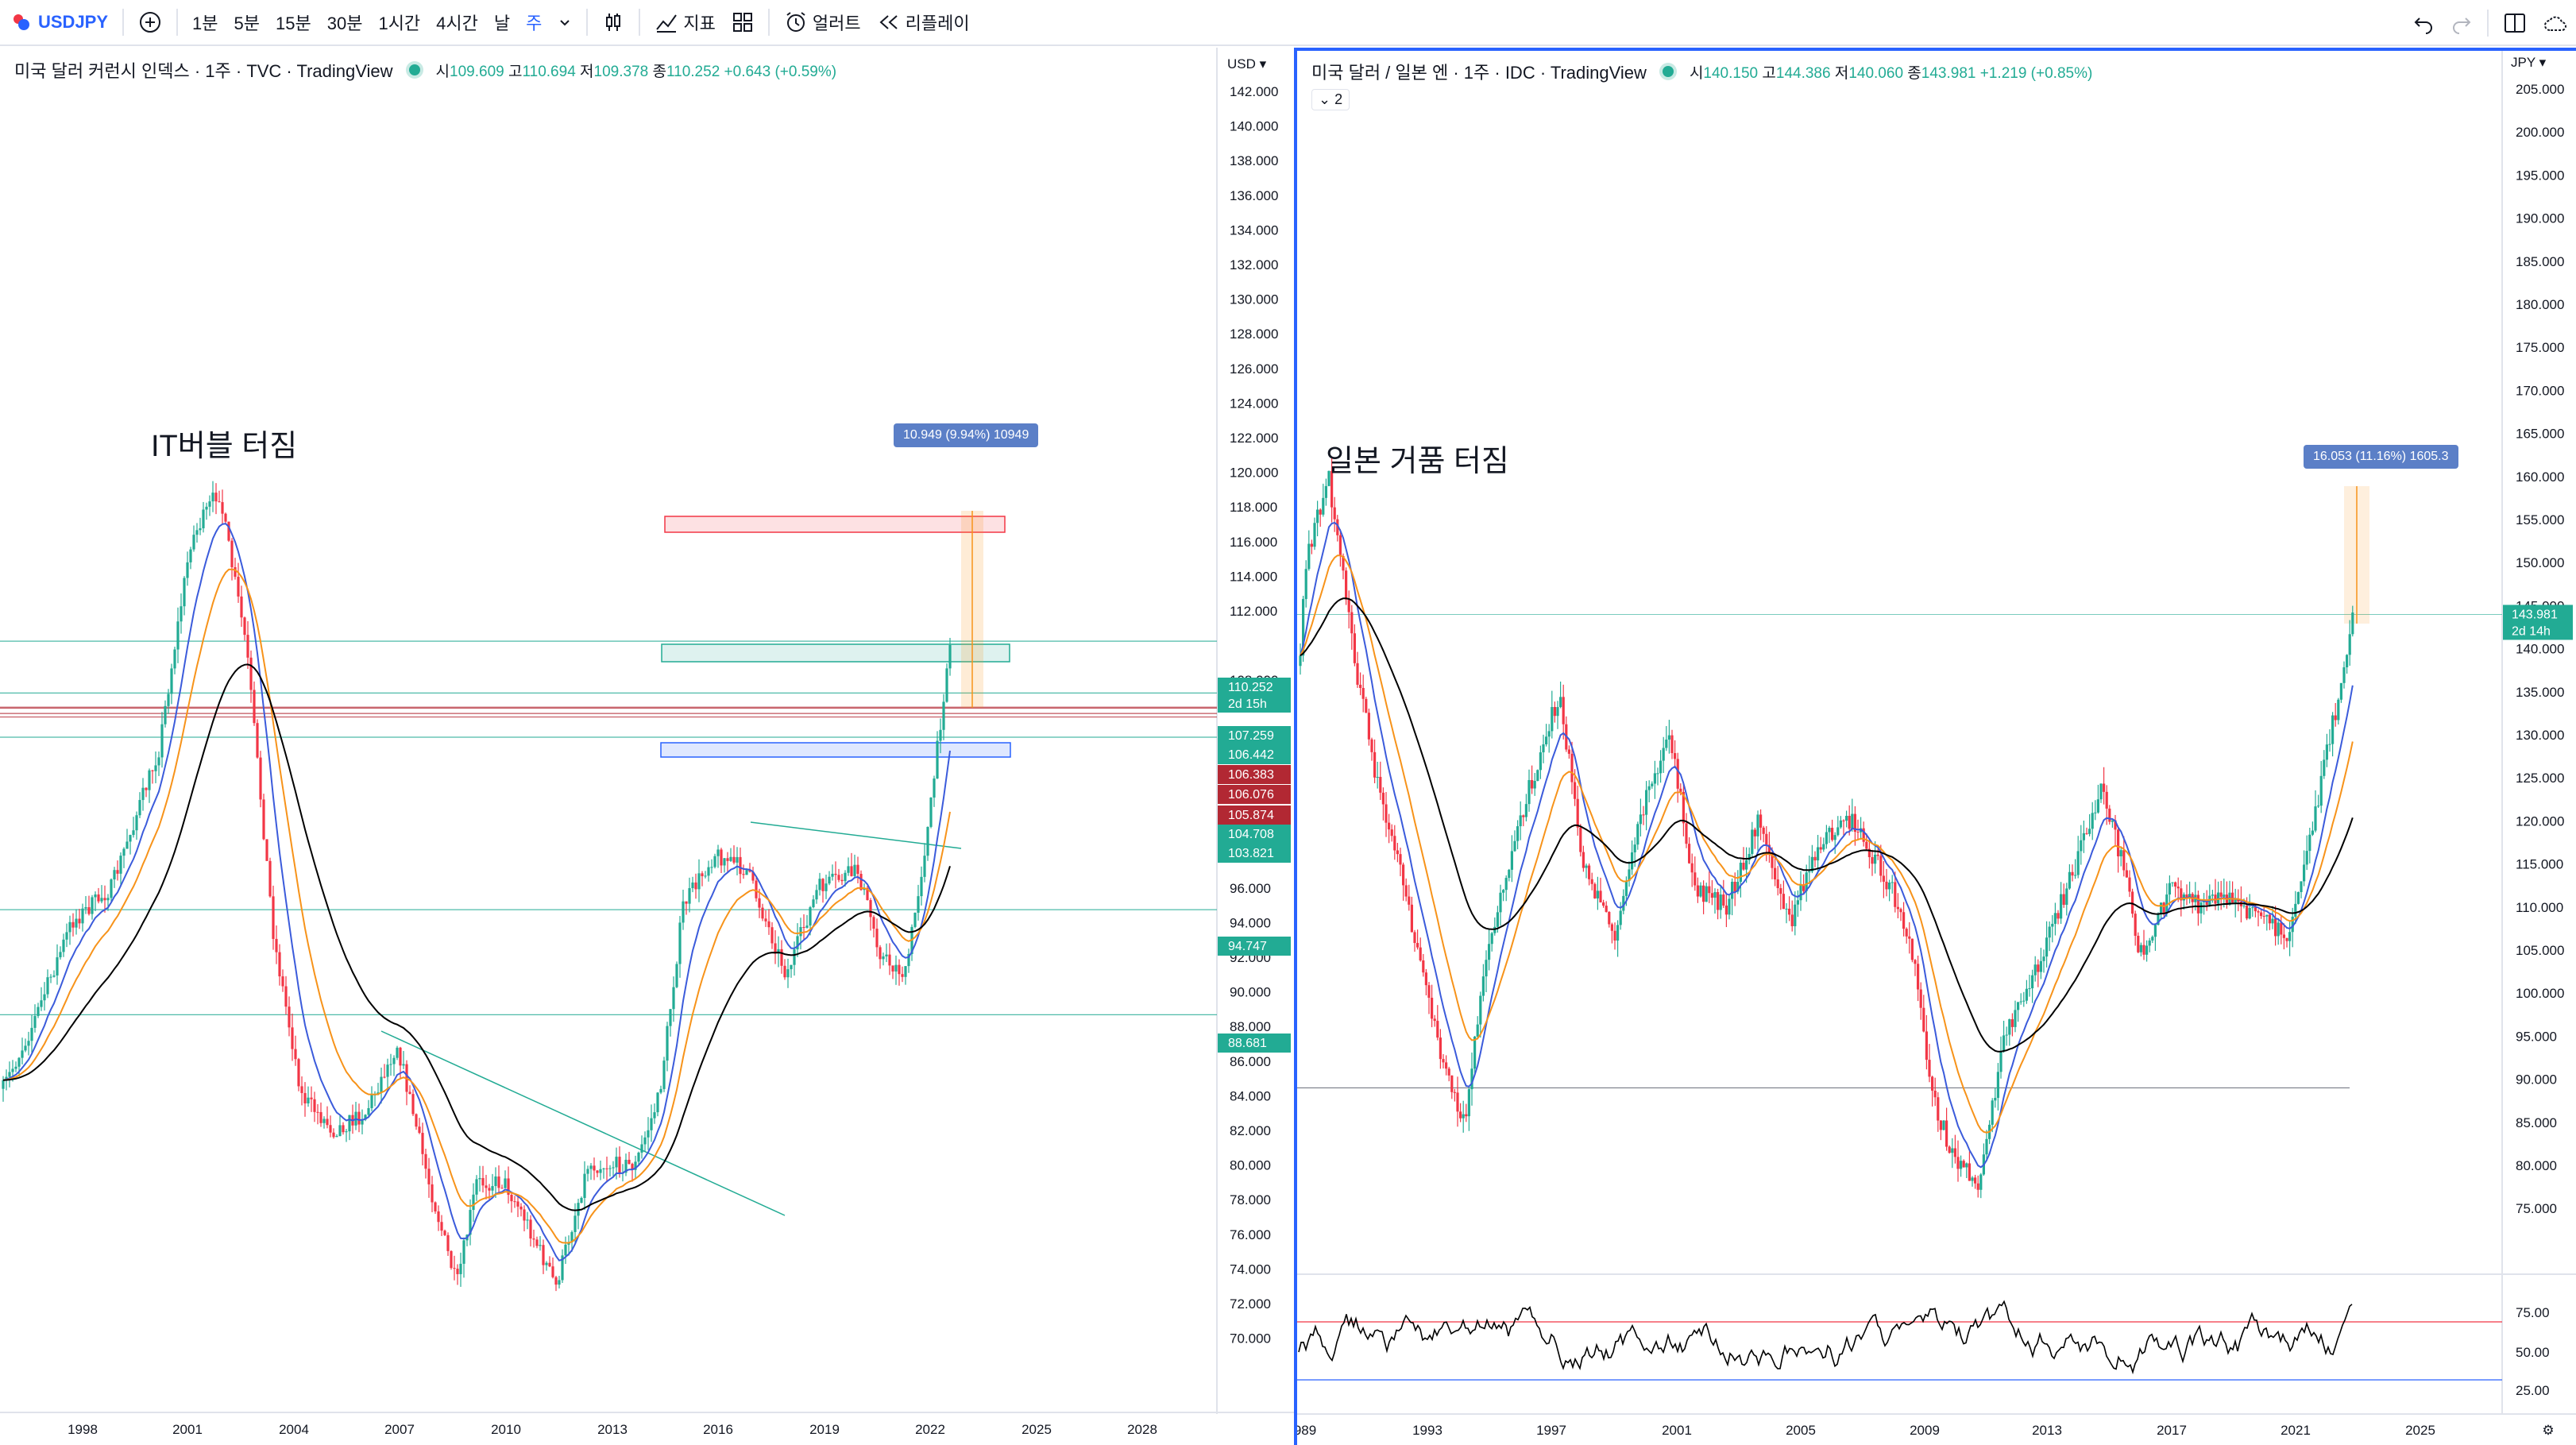 This screenshot has height=1445, width=2576. What do you see at coordinates (457, 23) in the screenshot?
I see `interval-4h: 4시간` at bounding box center [457, 23].